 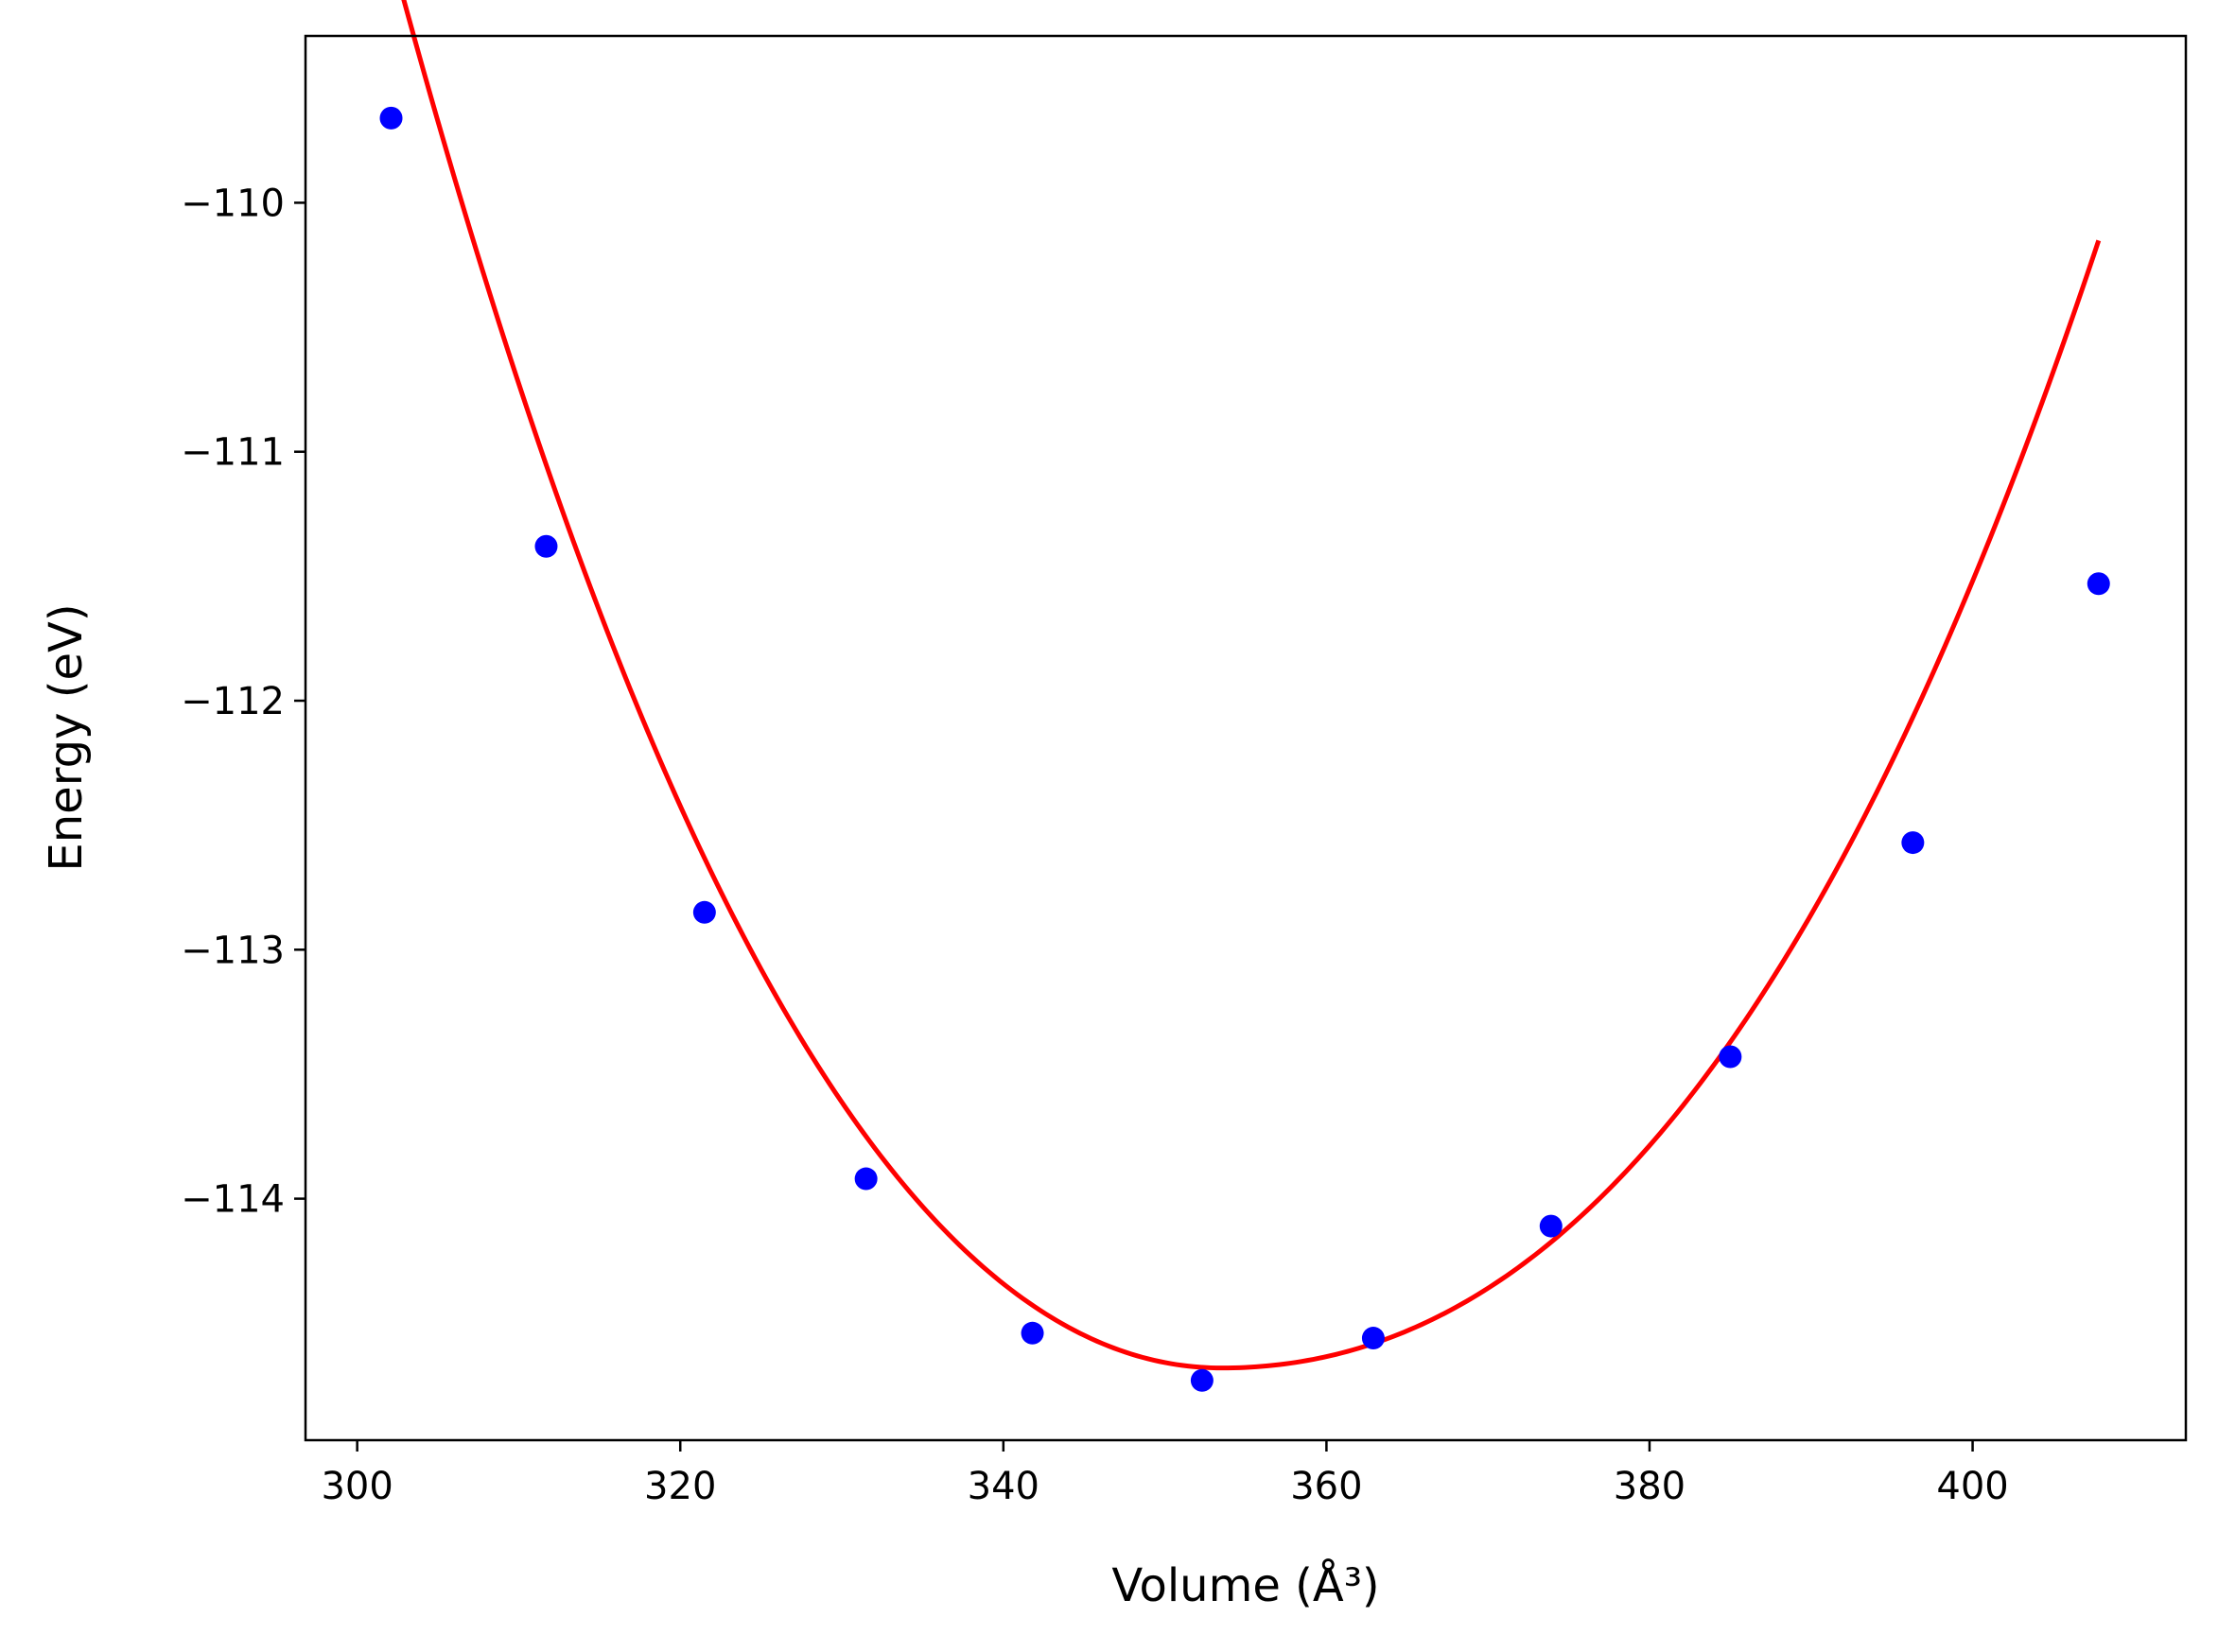 I want to click on y-tick-label: −111, so click(x=233, y=453).